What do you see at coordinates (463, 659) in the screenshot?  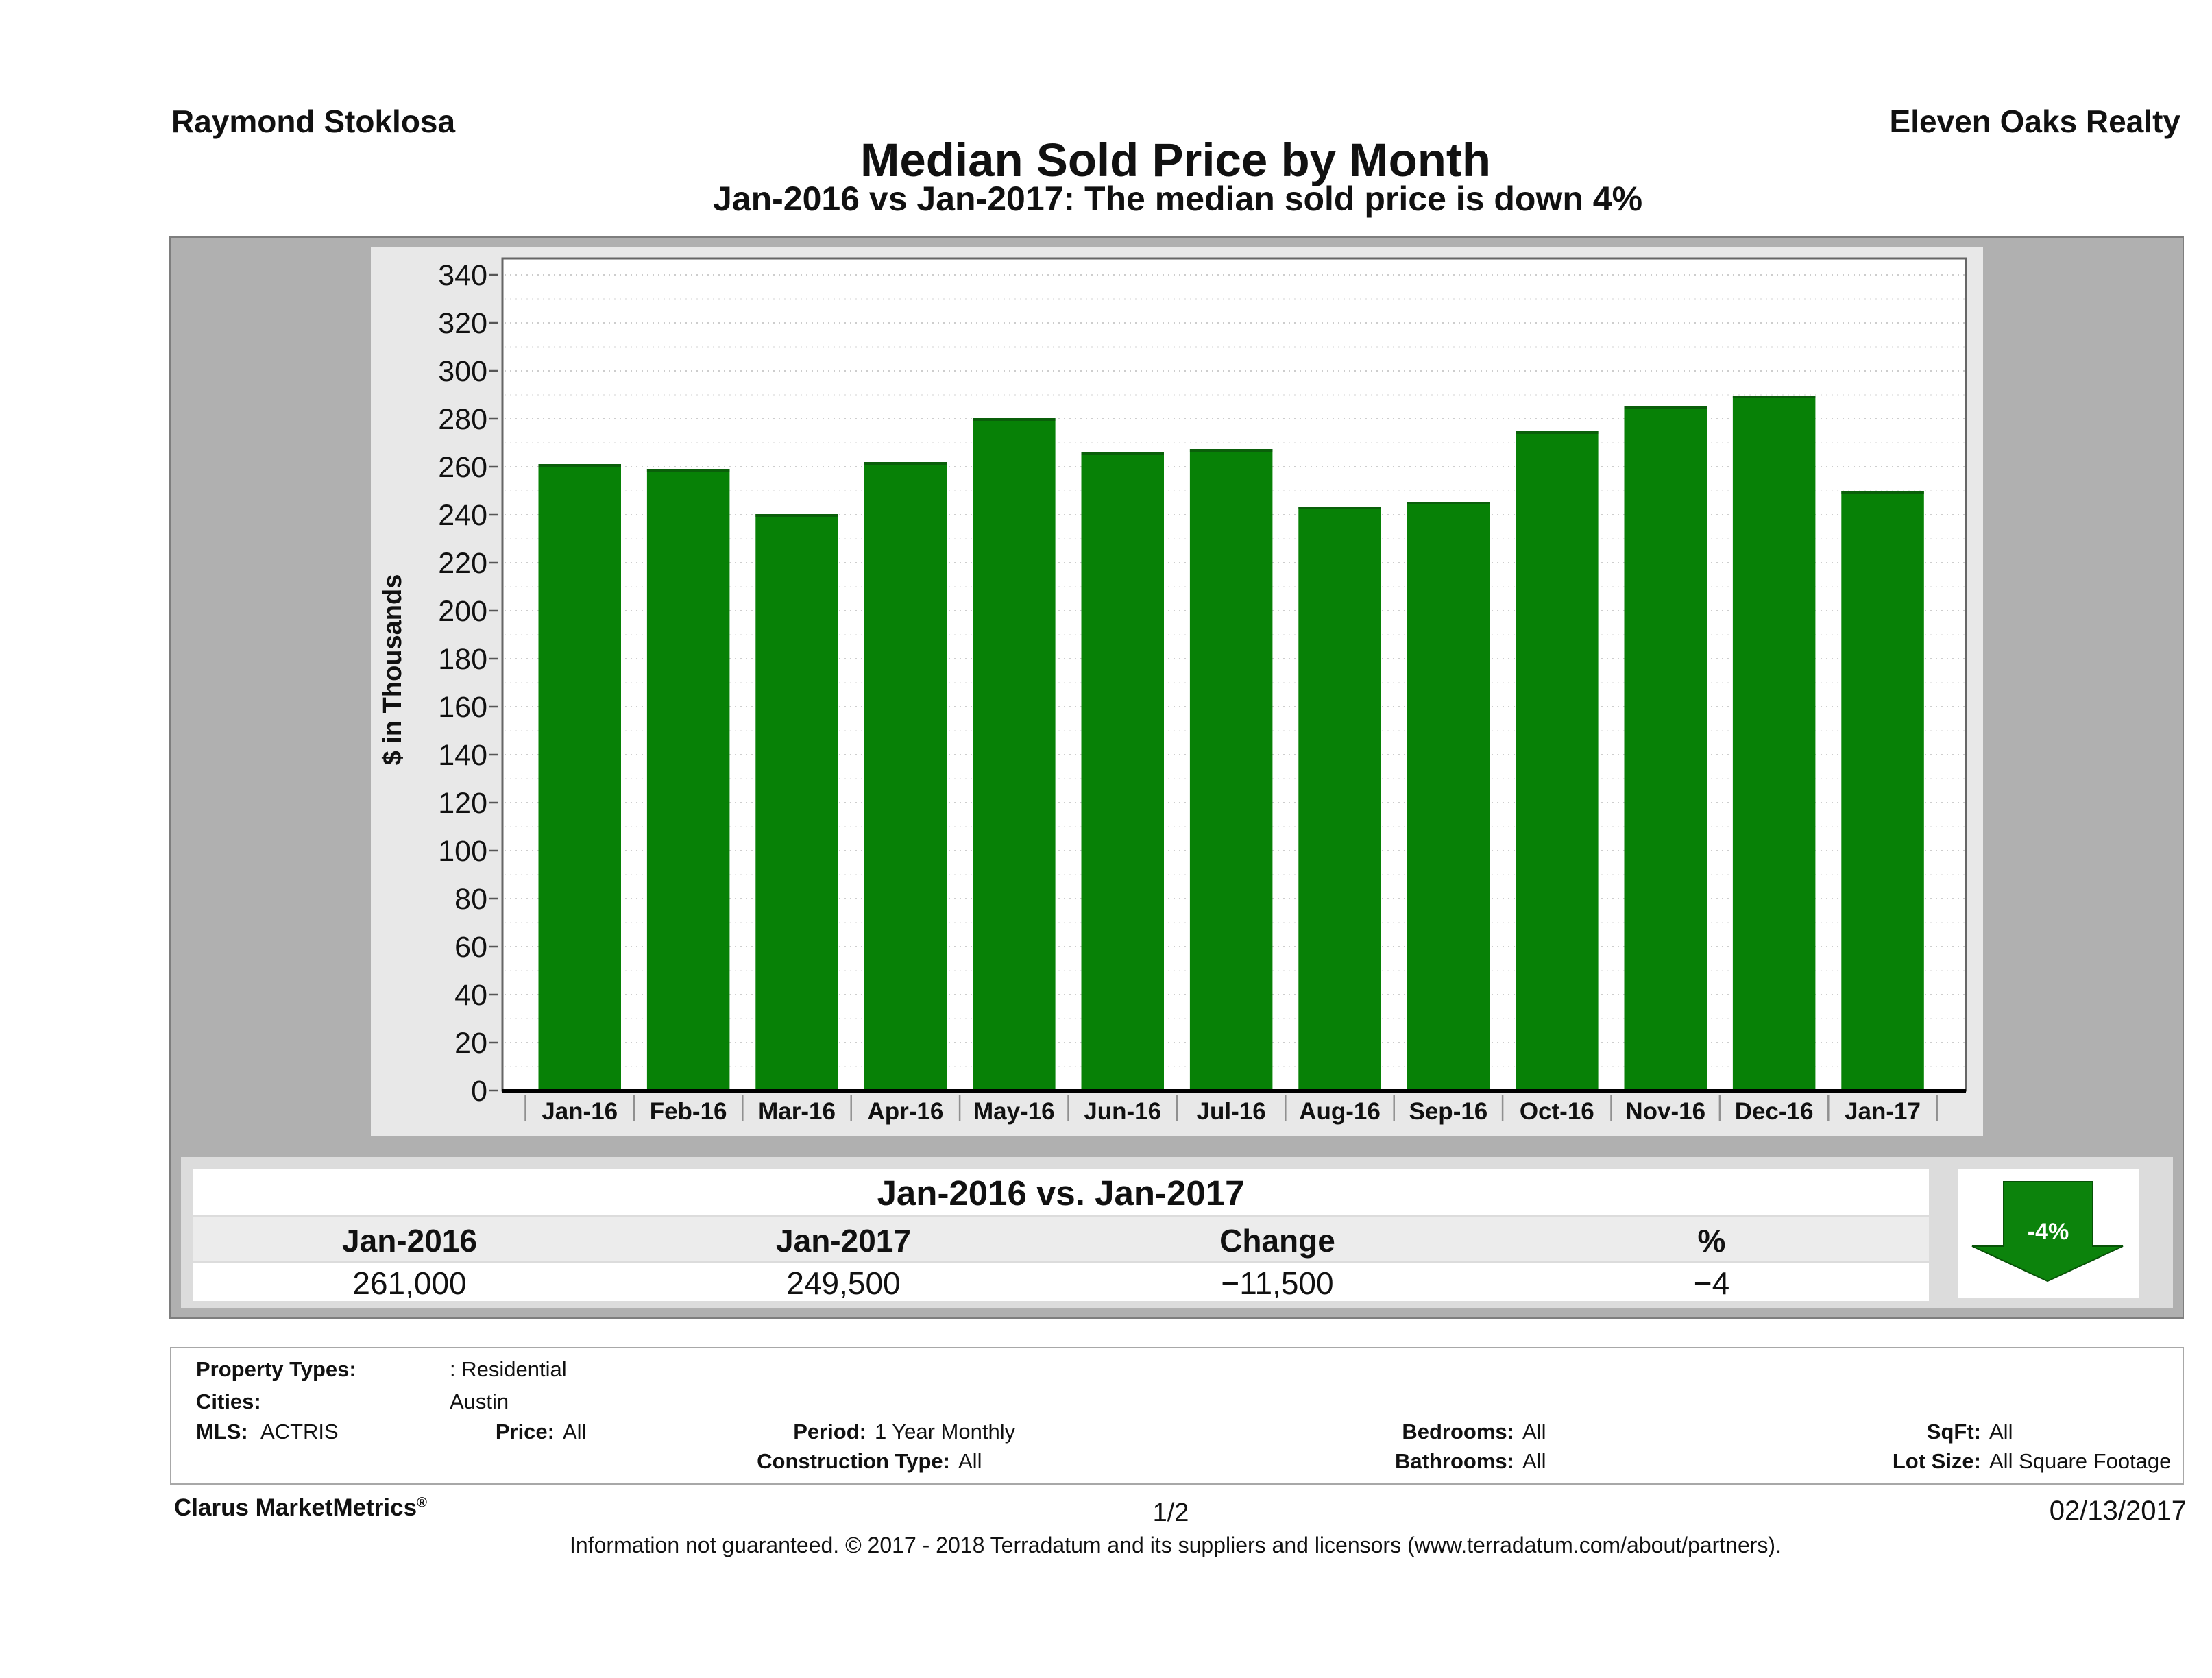 I see `svg-text: 180` at bounding box center [463, 659].